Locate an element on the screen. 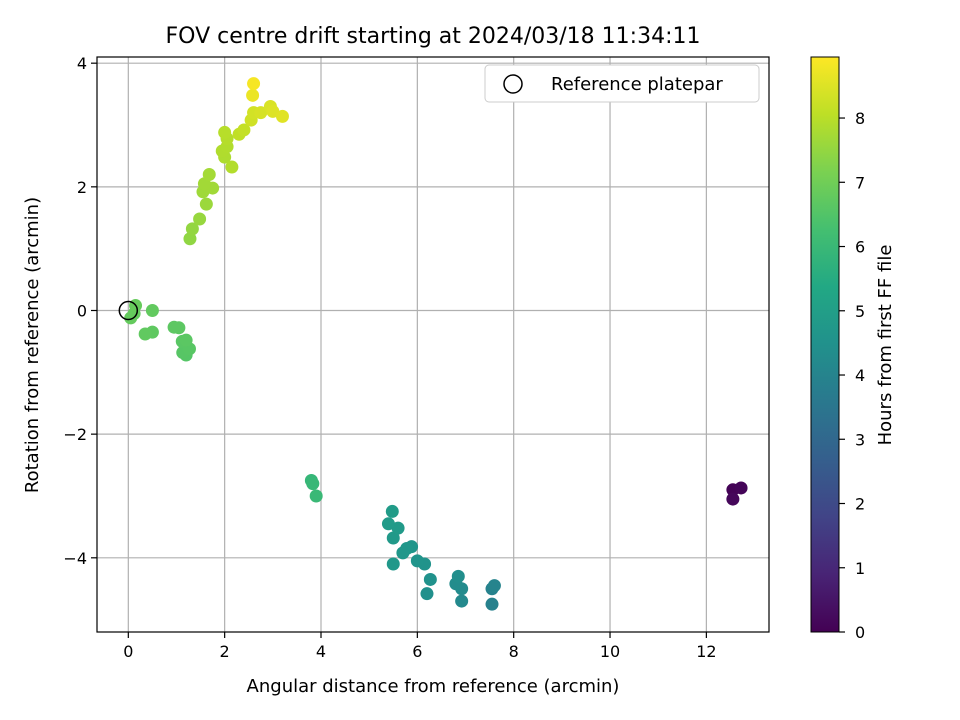 The image size is (960, 720). legend-marker-icon is located at coordinates (513, 84).